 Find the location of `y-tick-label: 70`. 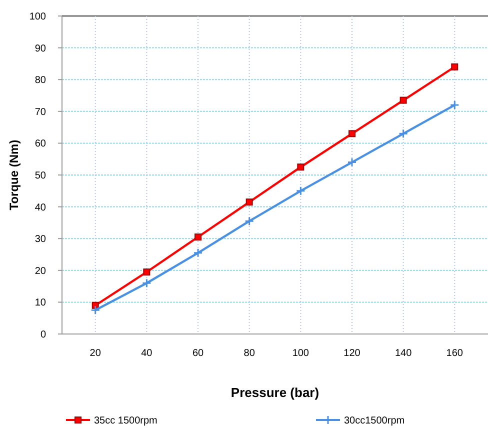

y-tick-label: 70 is located at coordinates (40, 112).